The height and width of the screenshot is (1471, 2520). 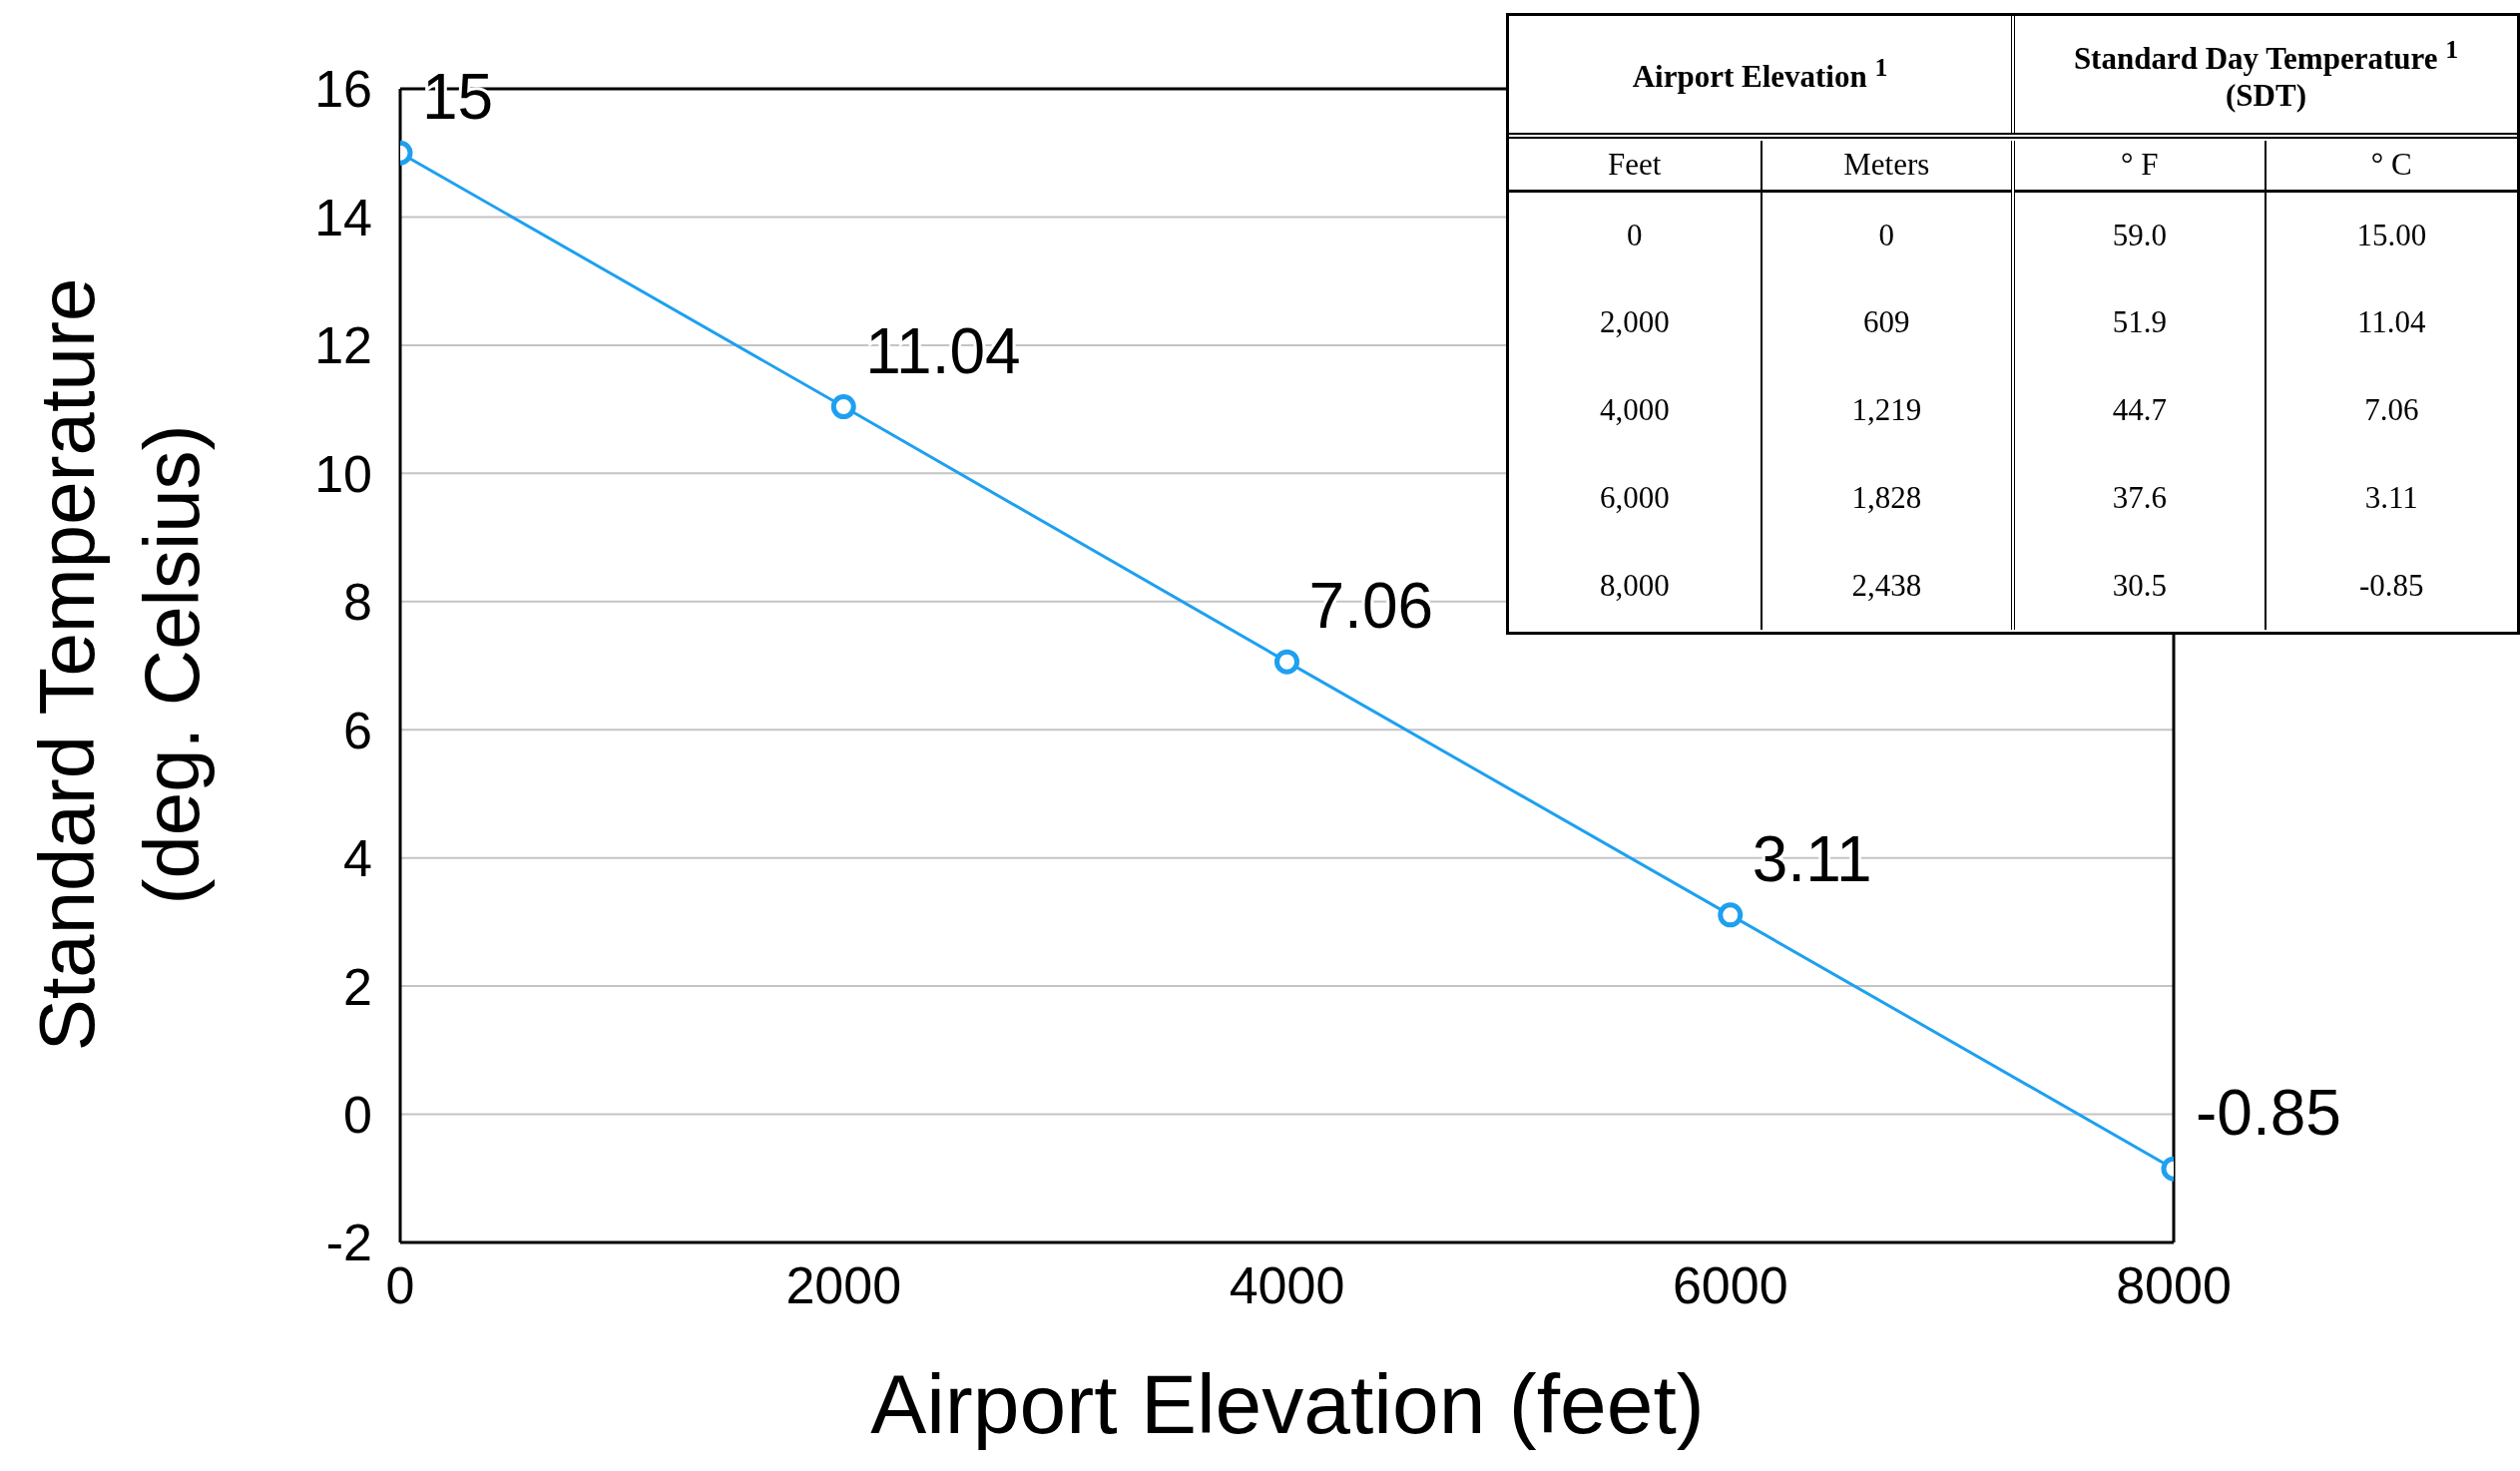 I want to click on data-label: -0.85, so click(x=2268, y=1113).